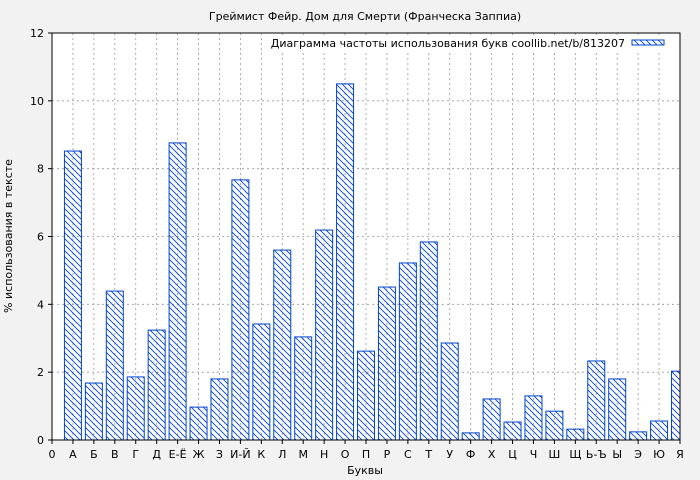 Image resolution: width=700 pixels, height=480 pixels. What do you see at coordinates (198, 423) in the screenshot?
I see `bar-Ж` at bounding box center [198, 423].